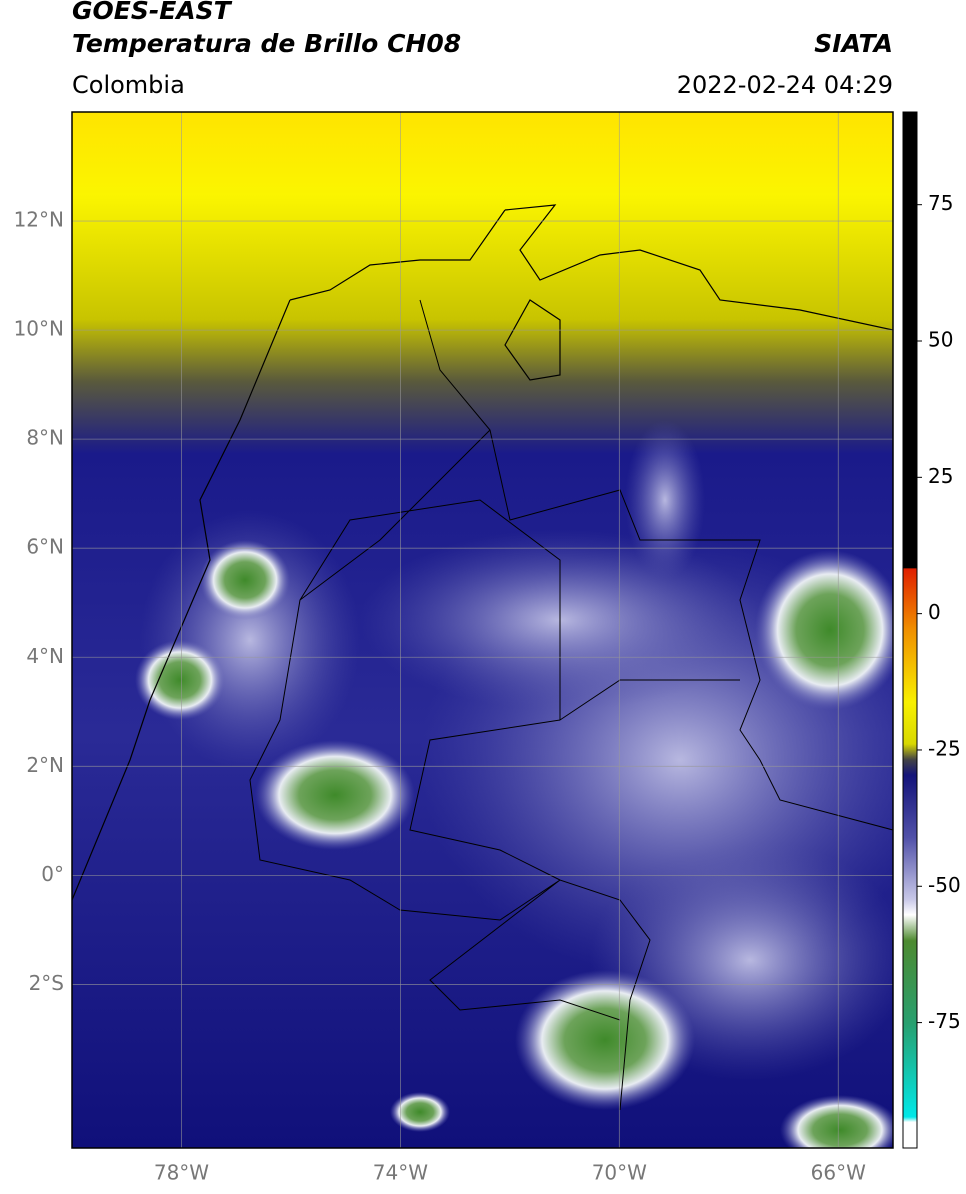 This screenshot has width=966, height=1194. I want to click on colorbar-tick-label: 25, so click(940, 476).